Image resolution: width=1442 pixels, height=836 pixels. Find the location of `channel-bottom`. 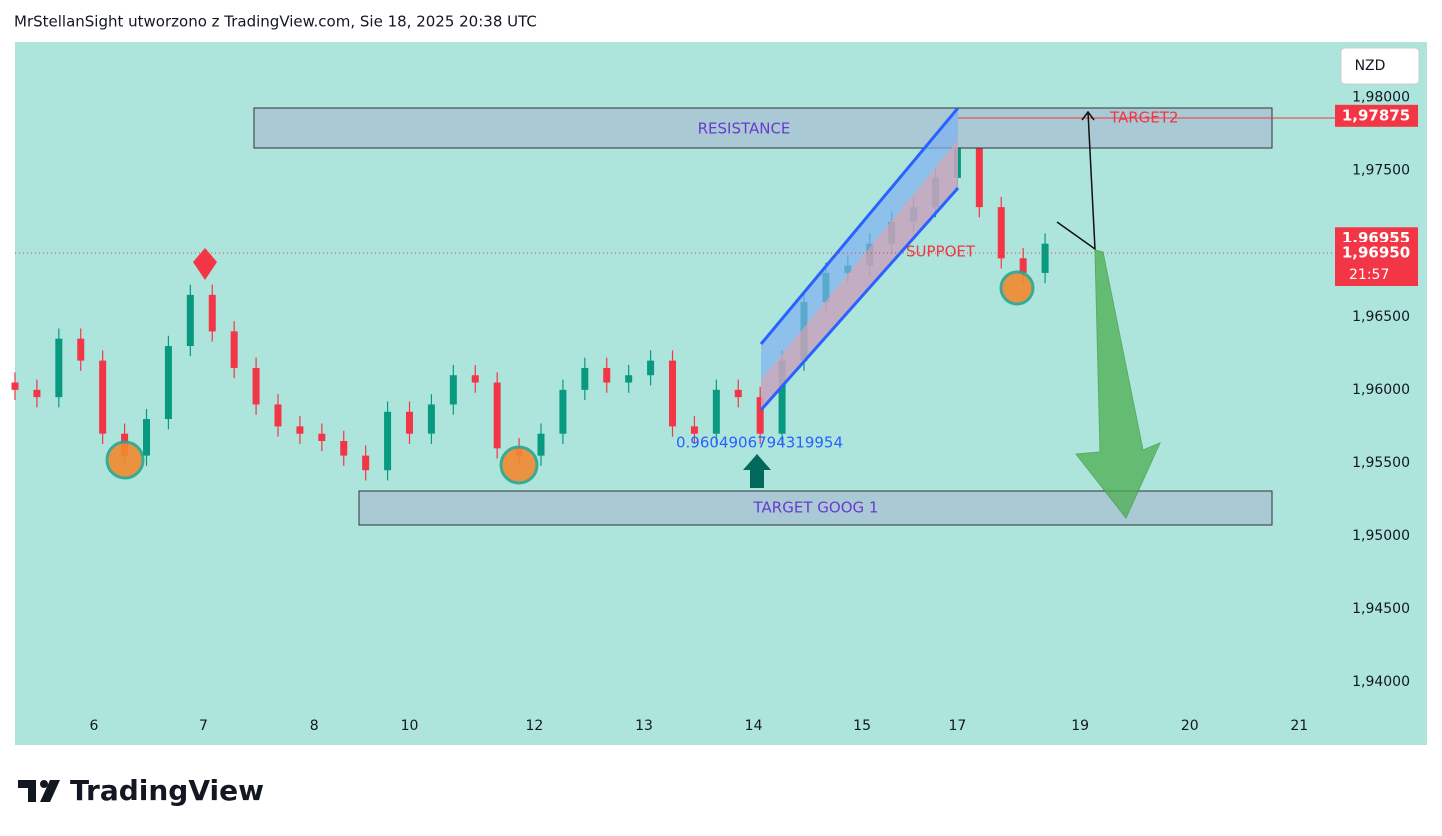

channel-bottom is located at coordinates (859, 299).